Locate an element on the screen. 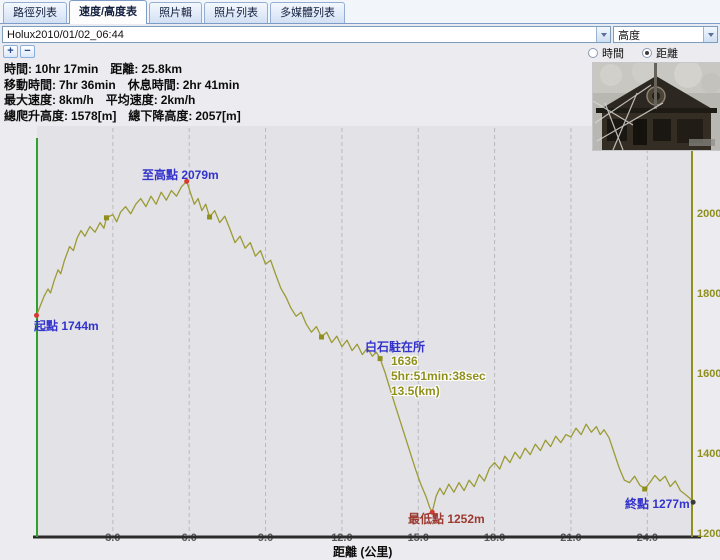 The image size is (720, 560). tab-speed-altitude: 速度/高度表 is located at coordinates (108, 12).